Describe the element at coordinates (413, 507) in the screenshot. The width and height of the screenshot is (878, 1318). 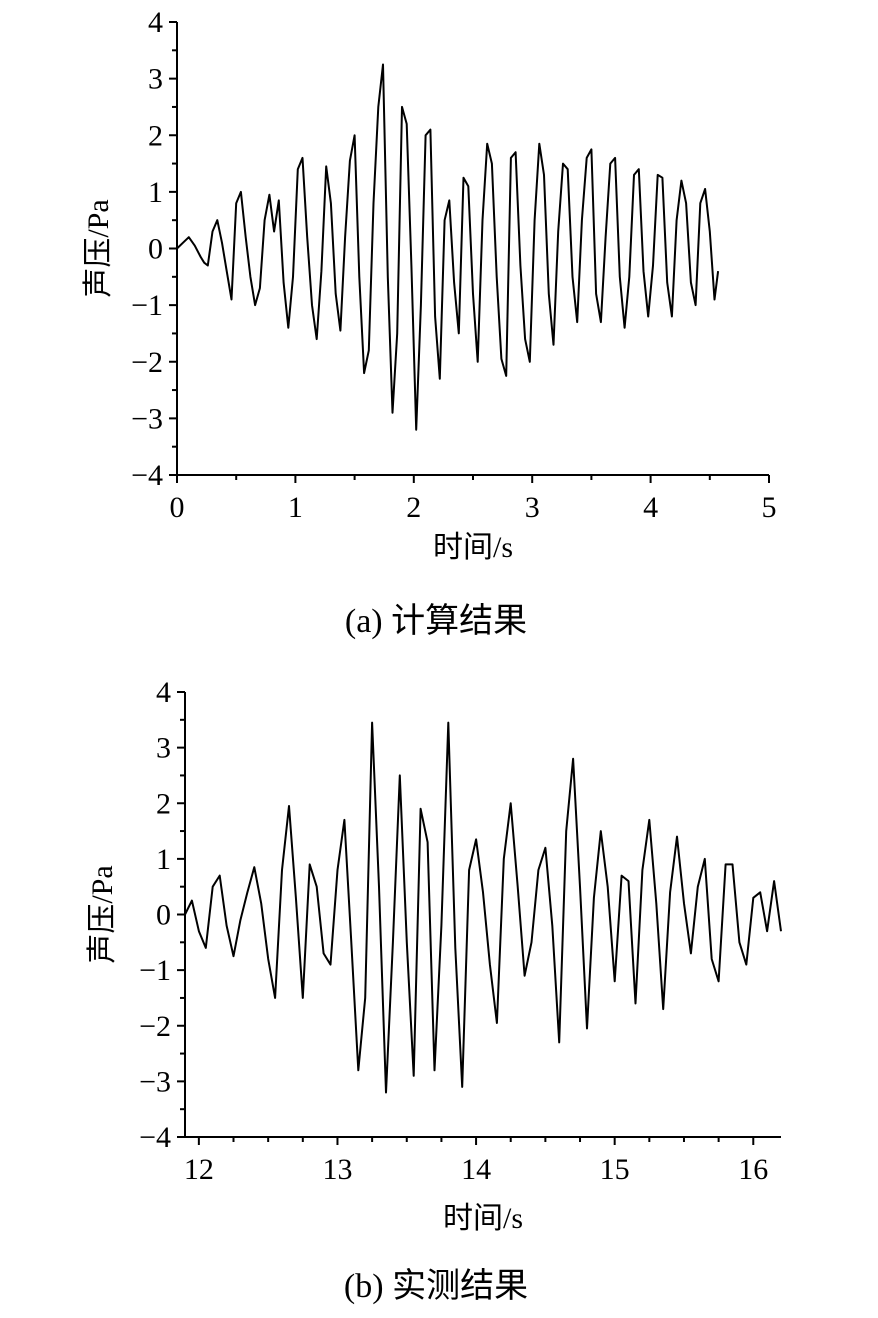
I see `x-tick-label: 2` at that location.